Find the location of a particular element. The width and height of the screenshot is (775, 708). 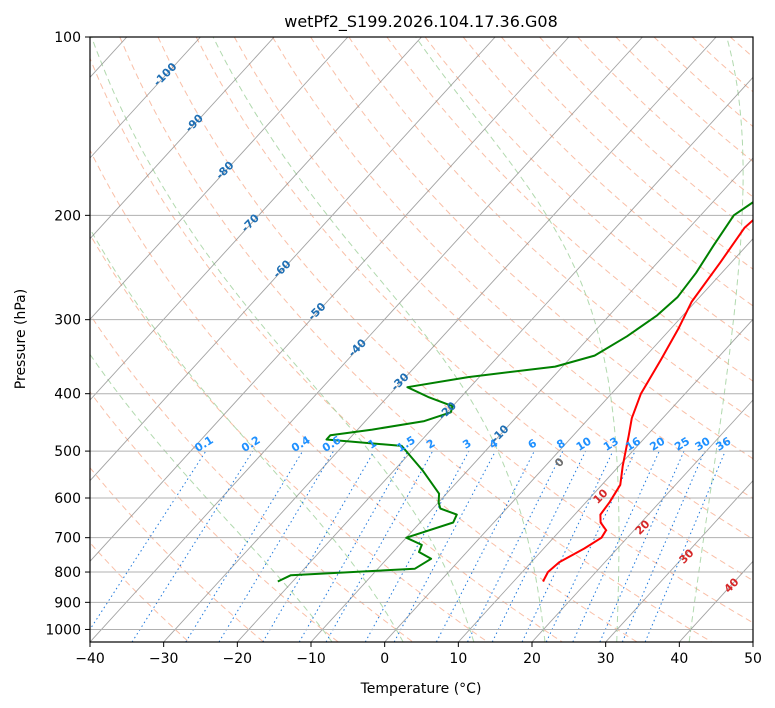

mixing-ratio-label: 2 is located at coordinates (430, 444).